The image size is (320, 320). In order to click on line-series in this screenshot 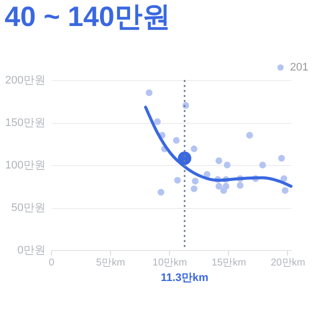, I will do `click(218, 147)`.